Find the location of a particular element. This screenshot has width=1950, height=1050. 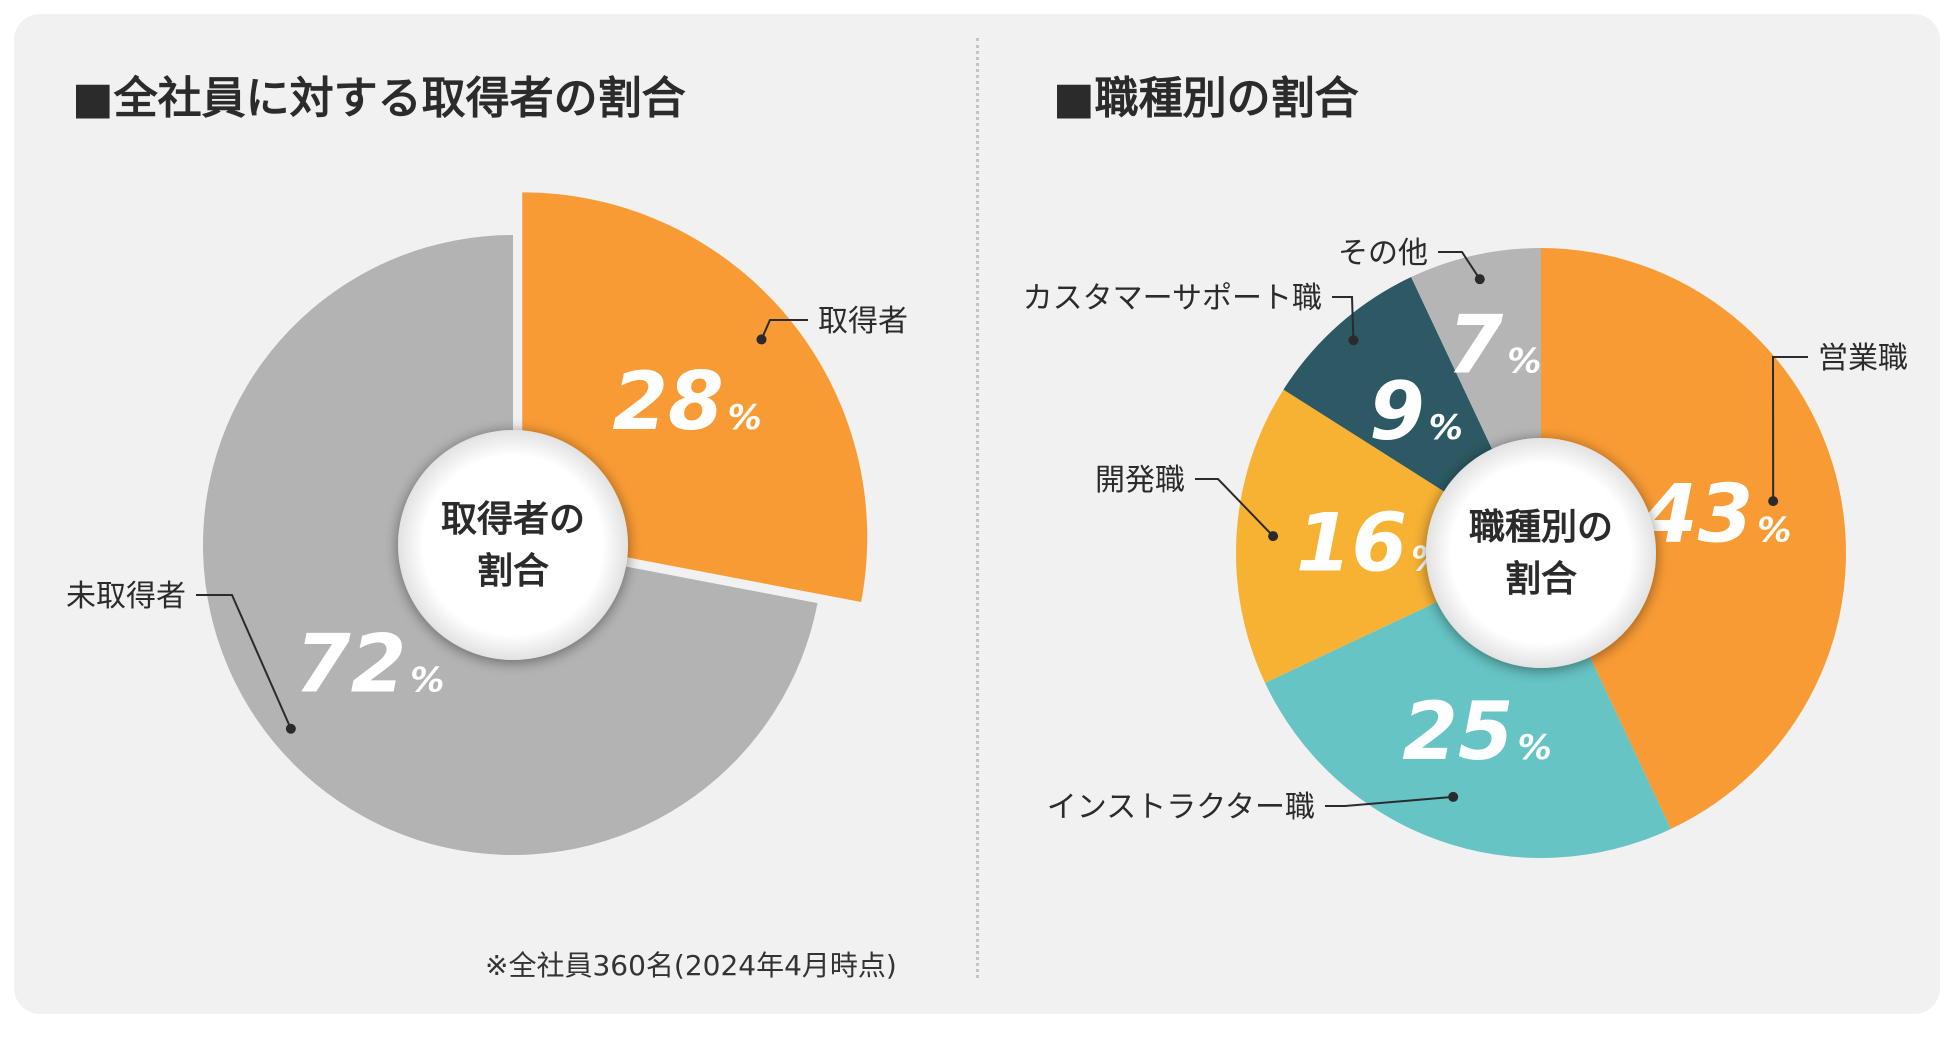

chart1-pct-label-0: 43% is located at coordinates (1716, 514).